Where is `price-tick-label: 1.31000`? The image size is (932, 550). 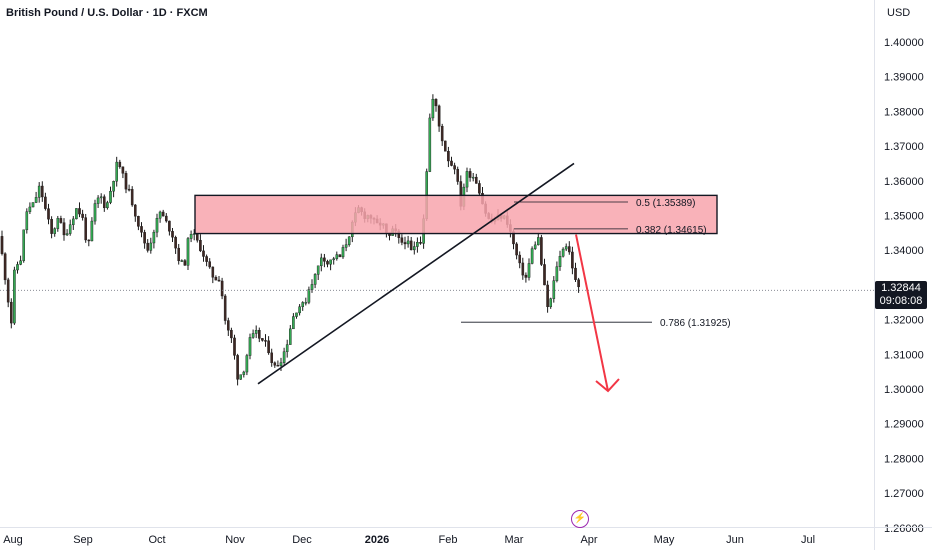 price-tick-label: 1.31000 is located at coordinates (904, 355).